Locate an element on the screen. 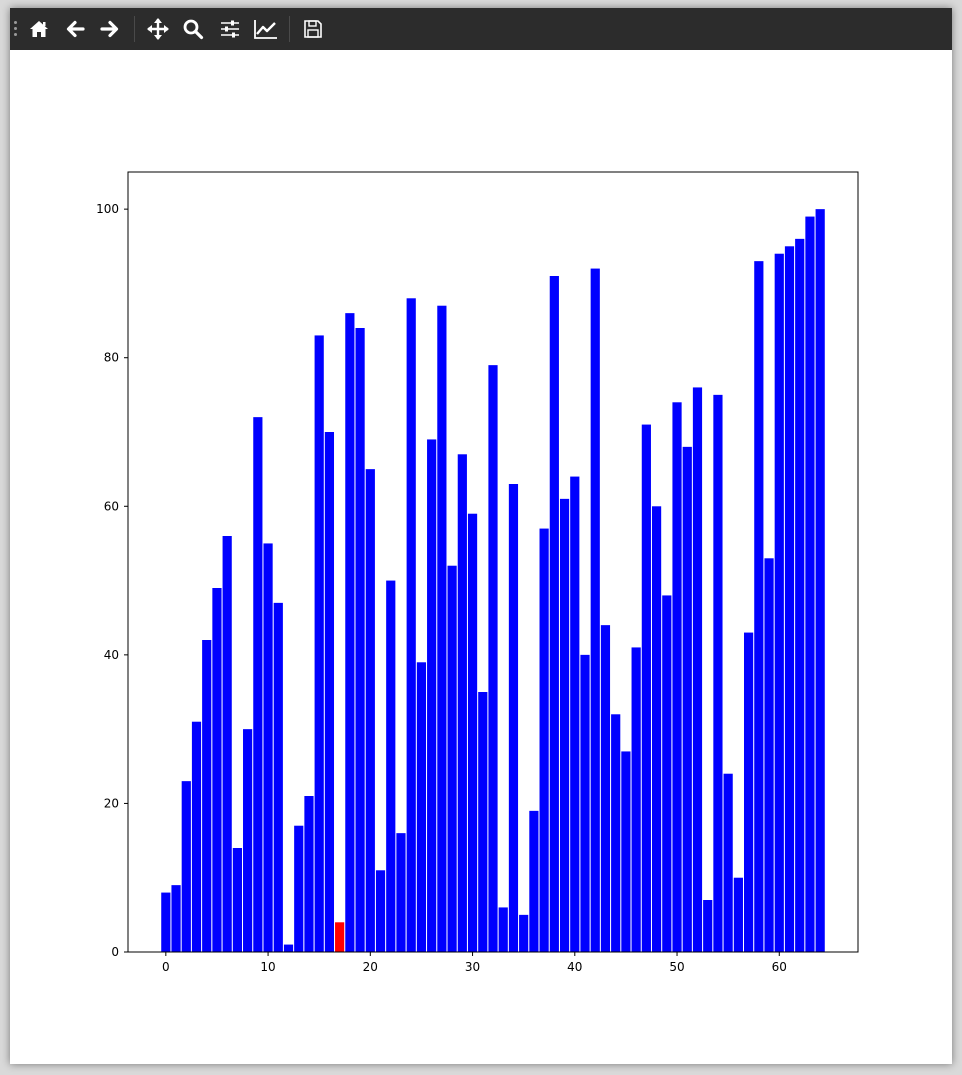 The image size is (962, 1075). navigation-toolbar is located at coordinates (481, 29).